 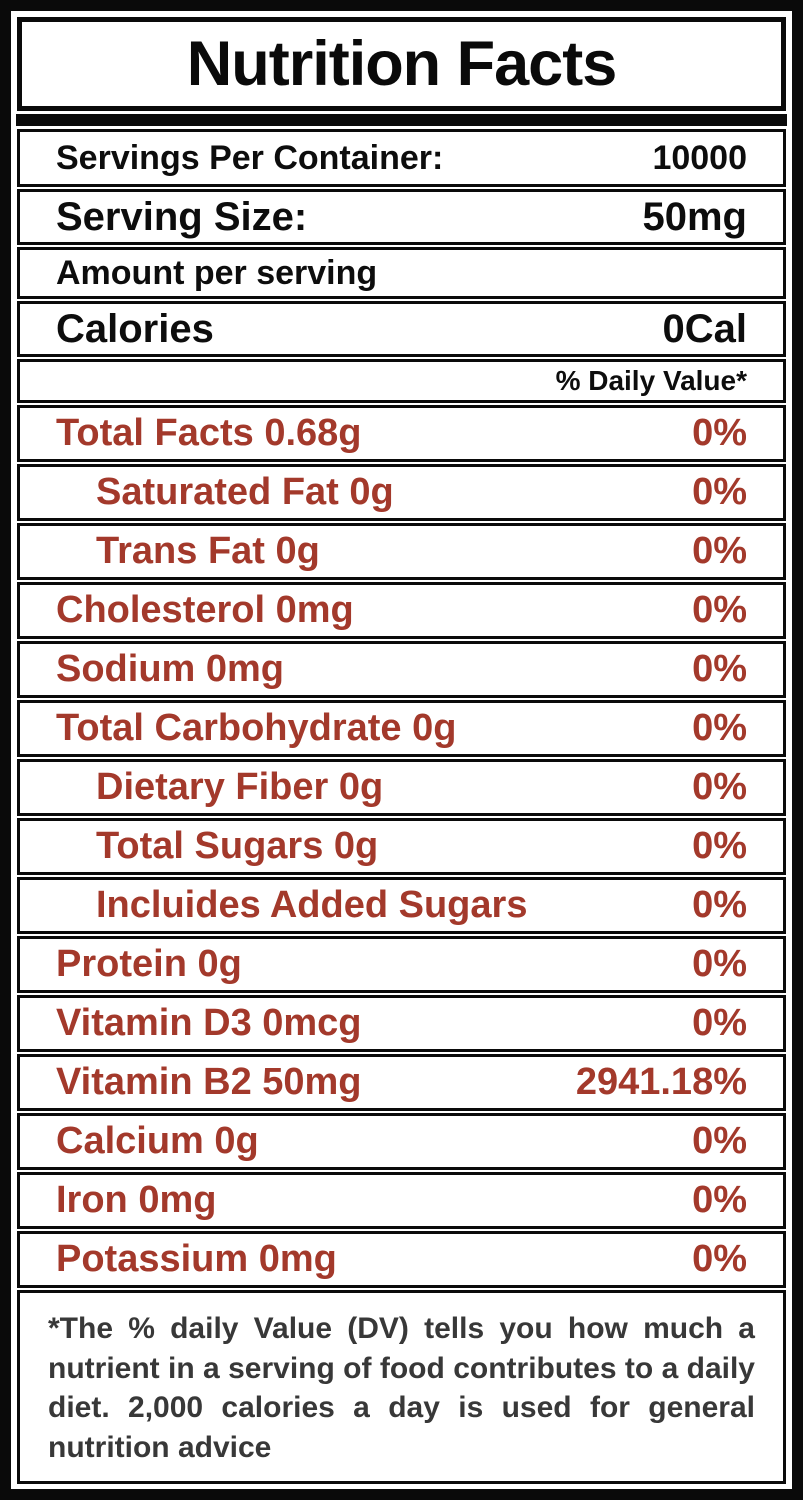 I want to click on nutrient-name: Vitamin D3 0mcg, so click(x=209, y=1023).